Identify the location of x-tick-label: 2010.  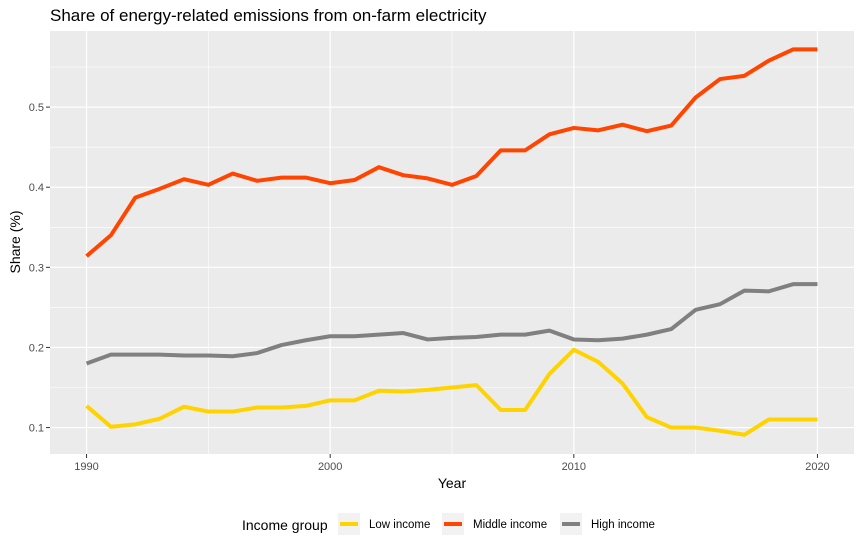
(574, 467).